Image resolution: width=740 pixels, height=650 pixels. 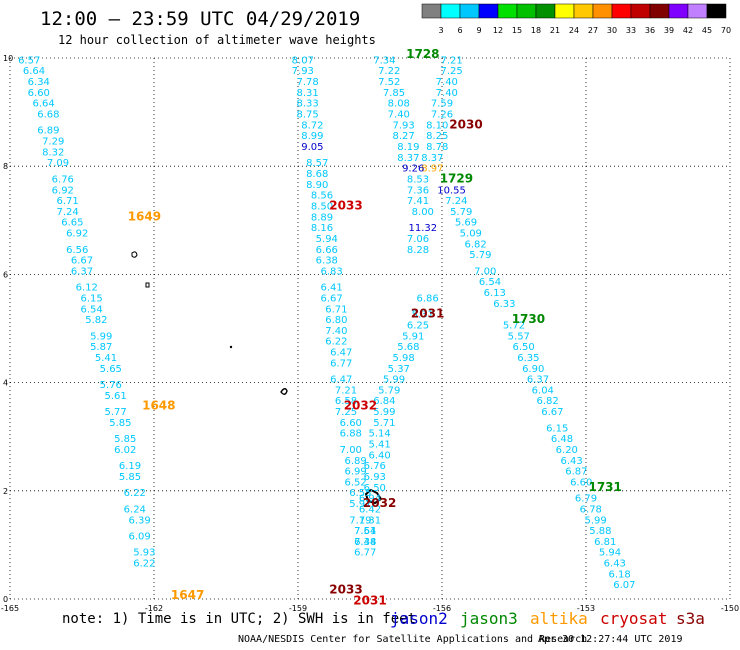 What do you see at coordinates (413, 169) in the screenshot?
I see `swh-data-point: 9.26` at bounding box center [413, 169].